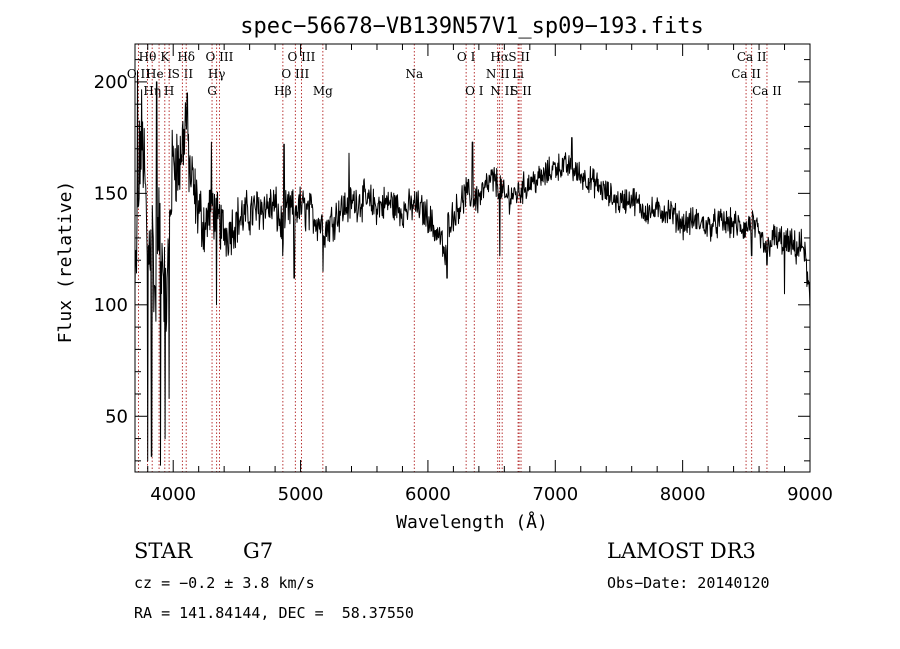 This screenshot has height=649, width=900. What do you see at coordinates (138, 74) in the screenshot?
I see `line-marker-label: O II` at bounding box center [138, 74].